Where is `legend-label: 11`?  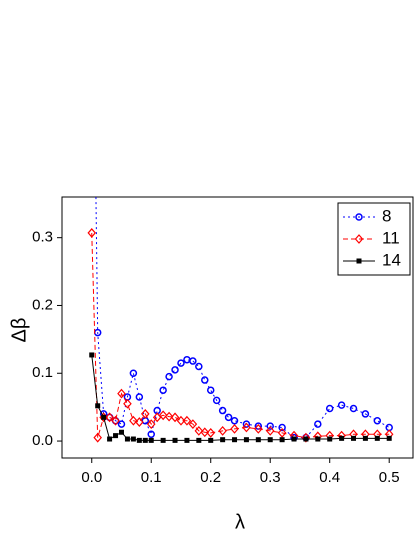 legend-label: 11 is located at coordinates (391, 237).